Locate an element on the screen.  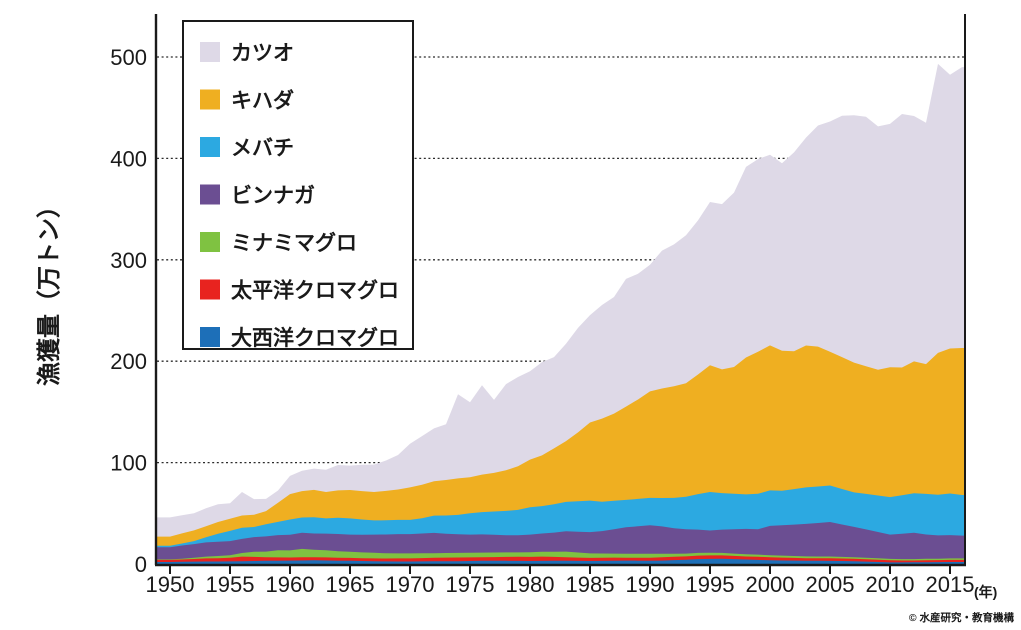
legend-swatch-mebachi is located at coordinates (210, 147).